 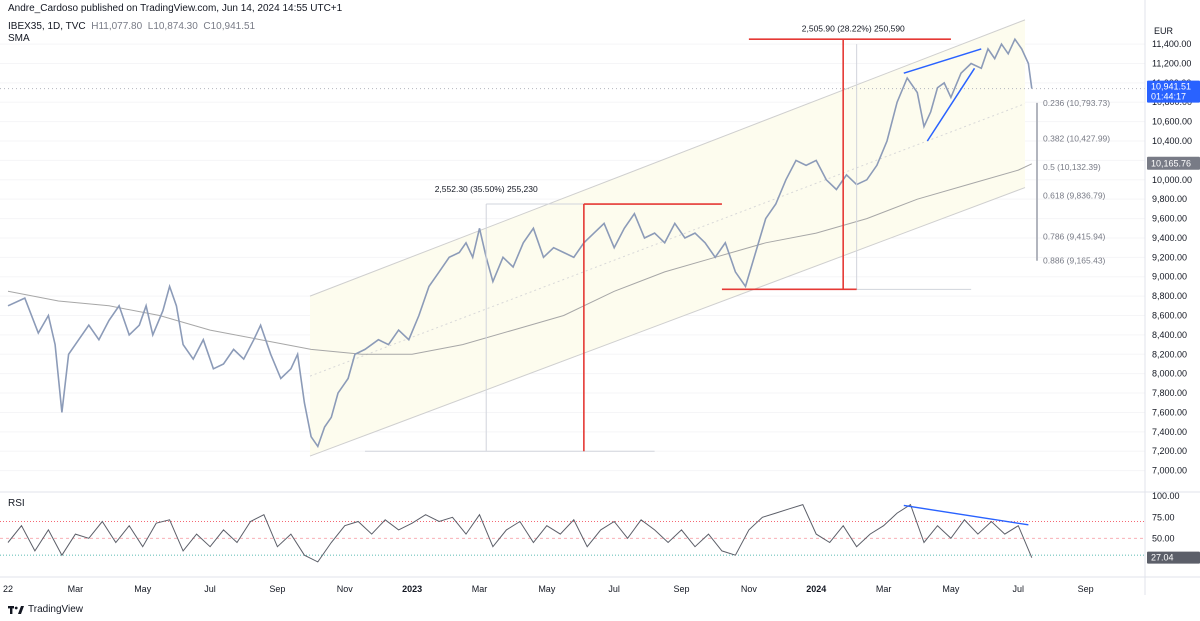 I want to click on measure-1-label: 2,552.30 (35.50%) 255,230, so click(x=486, y=189).